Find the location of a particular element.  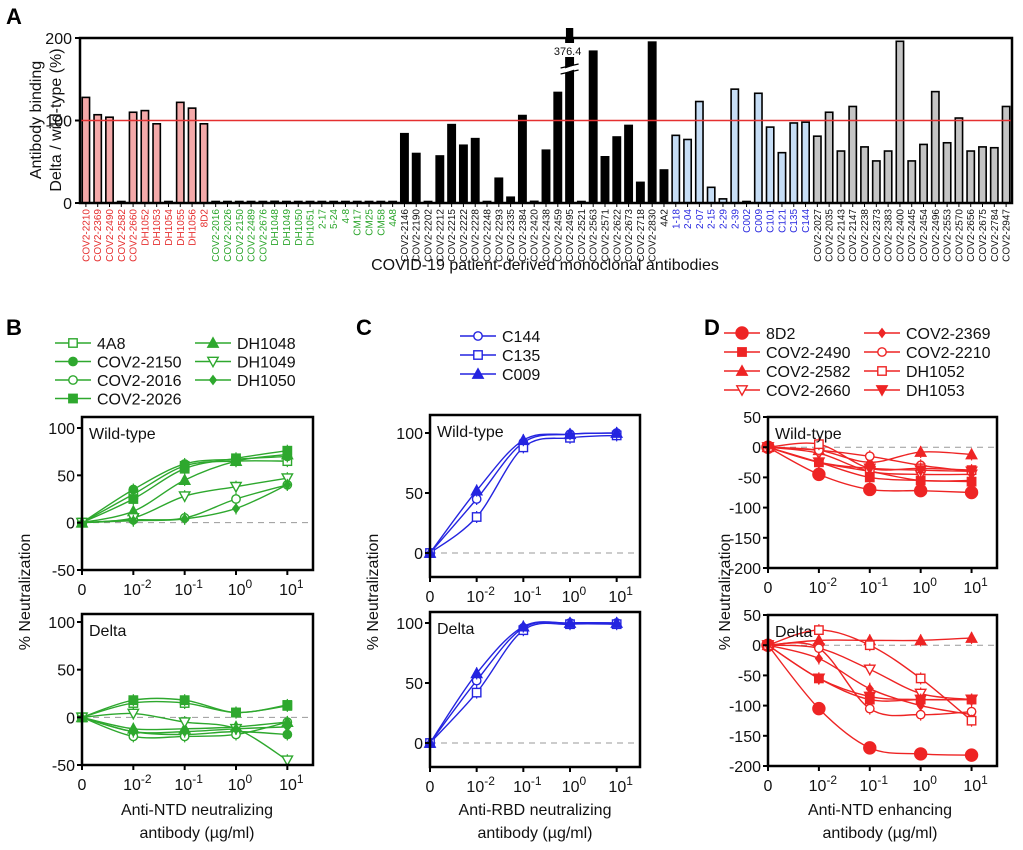

x-axis-title-line1: Anti-NTD enhancing is located at coordinates (880, 810).